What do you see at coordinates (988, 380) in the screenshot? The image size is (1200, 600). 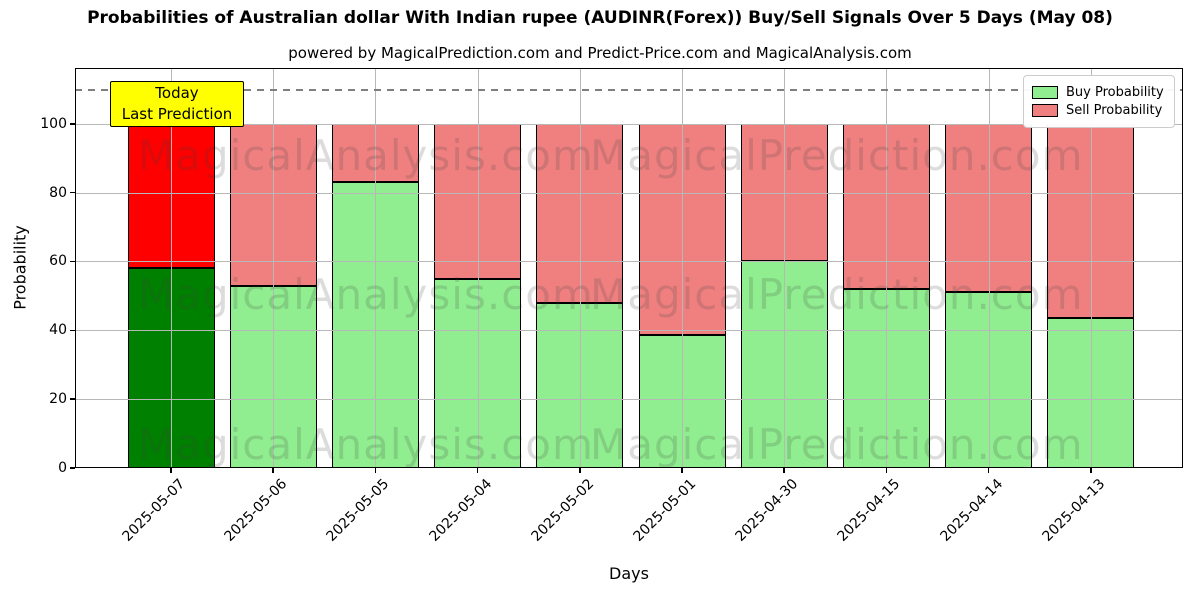 I see `bar-2025-04-14-buy-segment` at bounding box center [988, 380].